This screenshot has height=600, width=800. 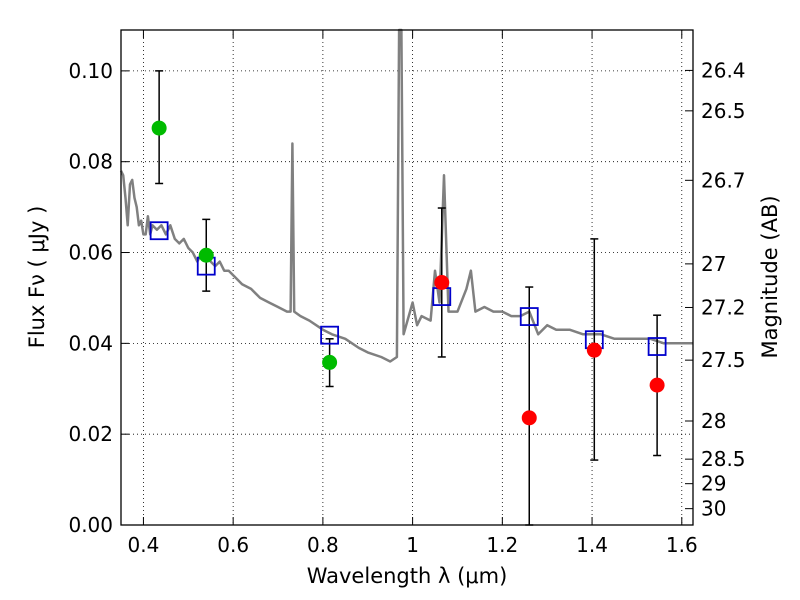 I want to click on magnitude-tick-label: 29, so click(x=713, y=484).